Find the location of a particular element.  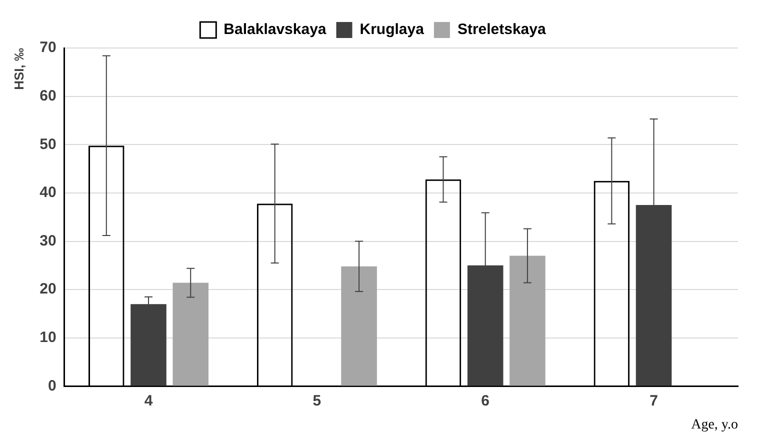

y-tick-label: 70 is located at coordinates (48, 47).